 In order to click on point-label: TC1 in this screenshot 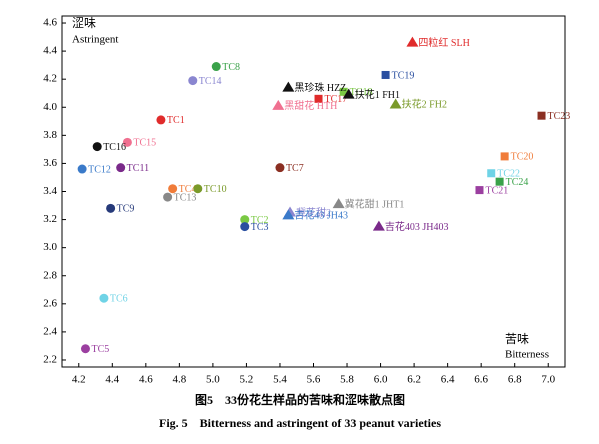, I will do `click(176, 120)`.